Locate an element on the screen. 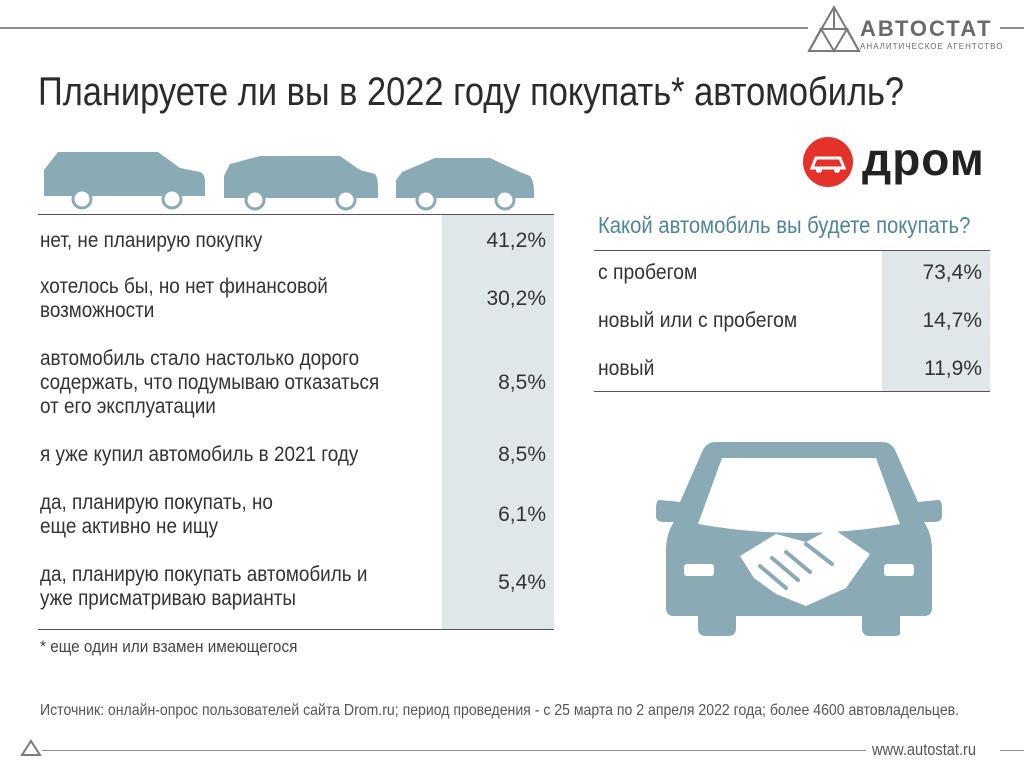  row-value: 6,1% is located at coordinates (522, 514).